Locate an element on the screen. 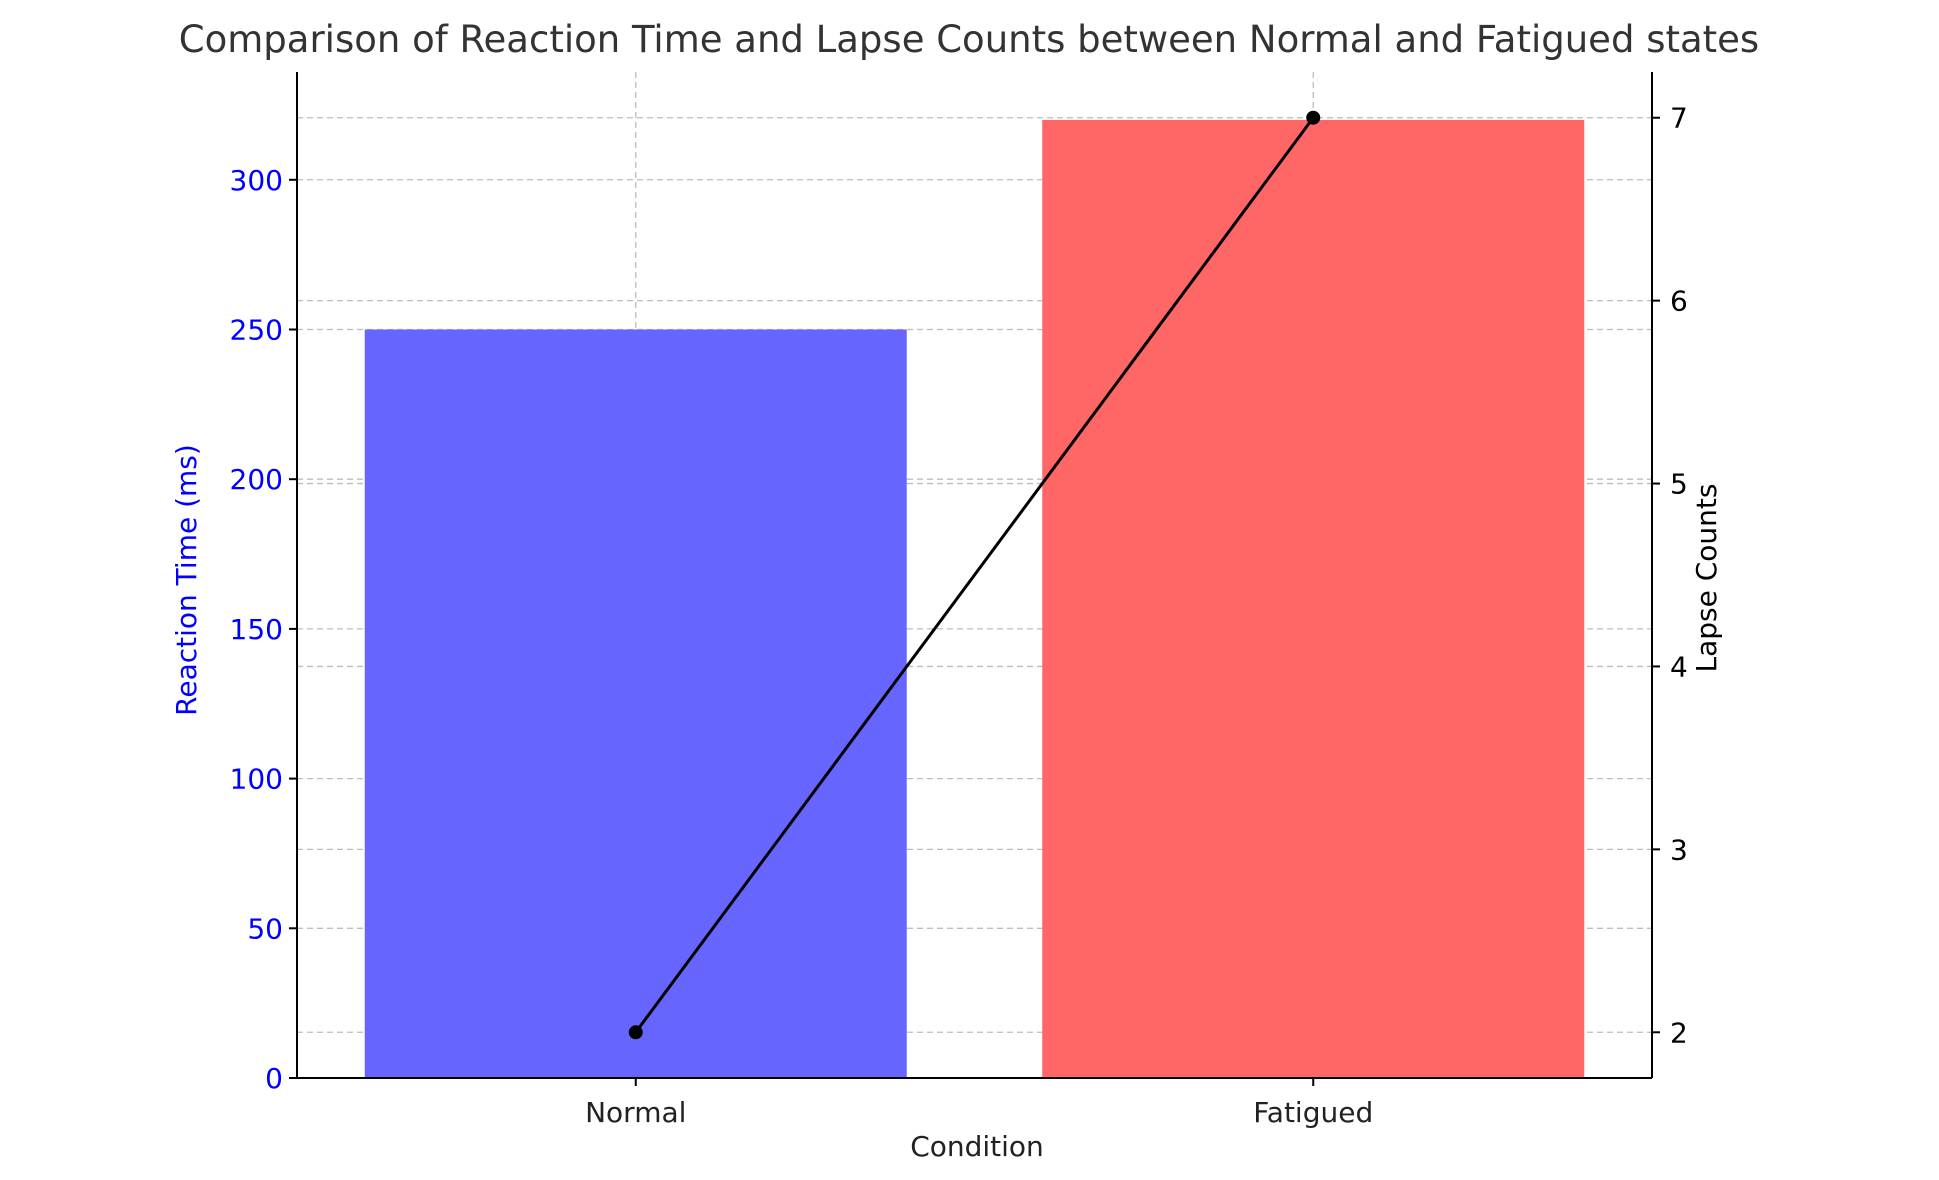  x-tick-label-fatigued: Fatigued is located at coordinates (1313, 1112).